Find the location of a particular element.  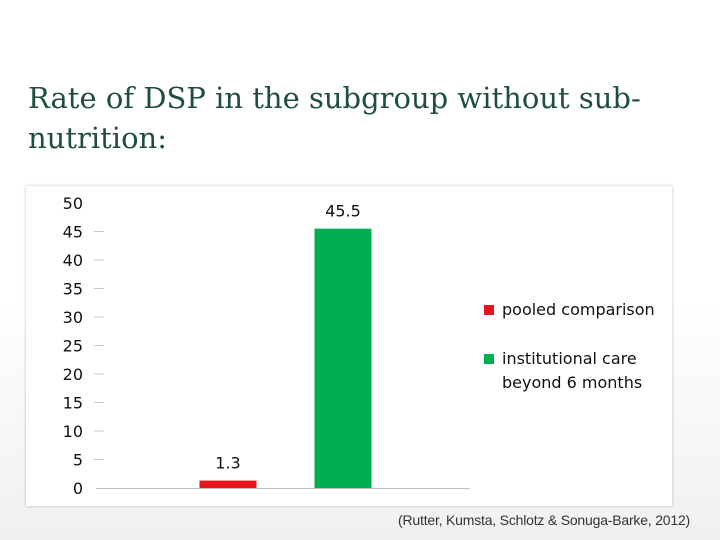

data-label: 1.3 is located at coordinates (227, 463).